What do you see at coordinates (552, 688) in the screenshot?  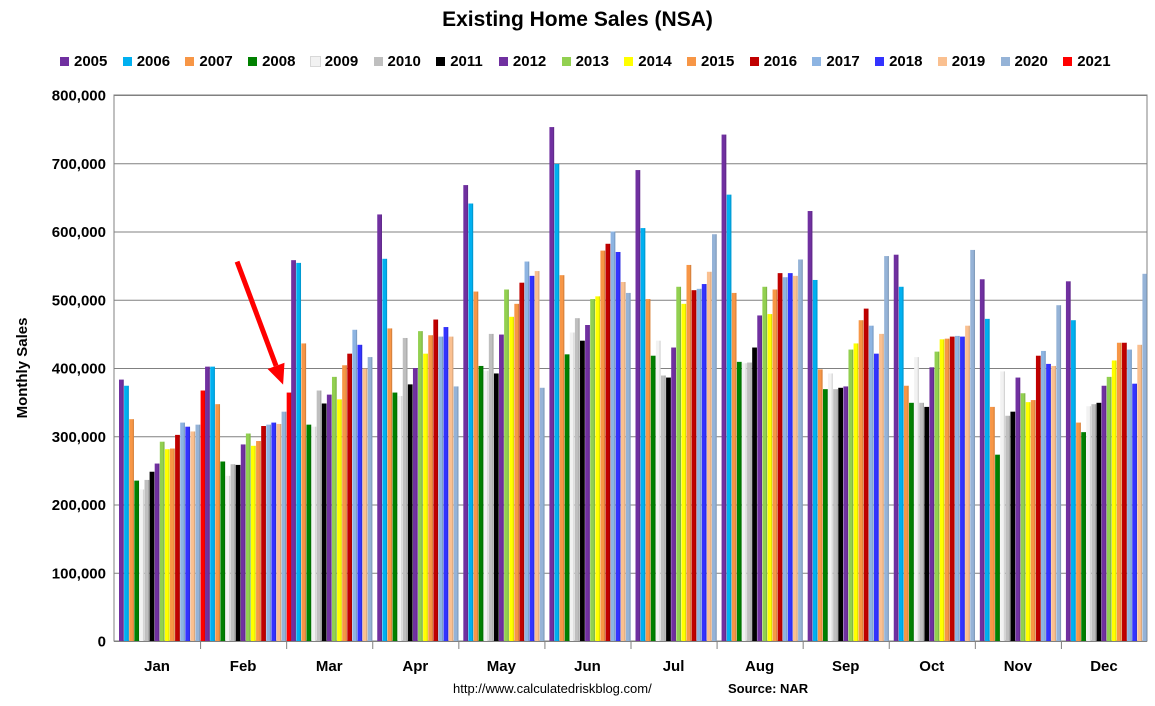 I see `source-url: http://www.calculatedriskblog.com/` at bounding box center [552, 688].